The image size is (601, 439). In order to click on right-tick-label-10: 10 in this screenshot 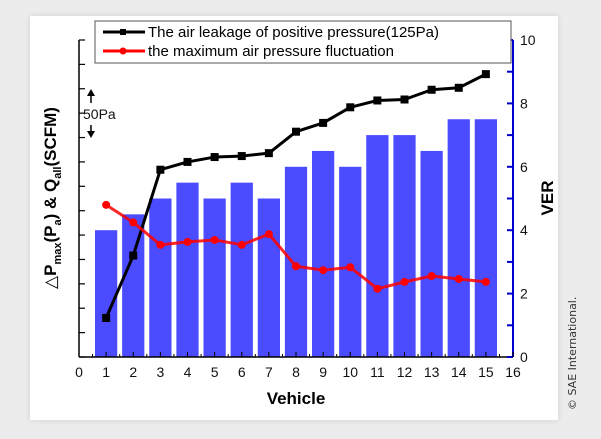, I will do `click(528, 40)`.